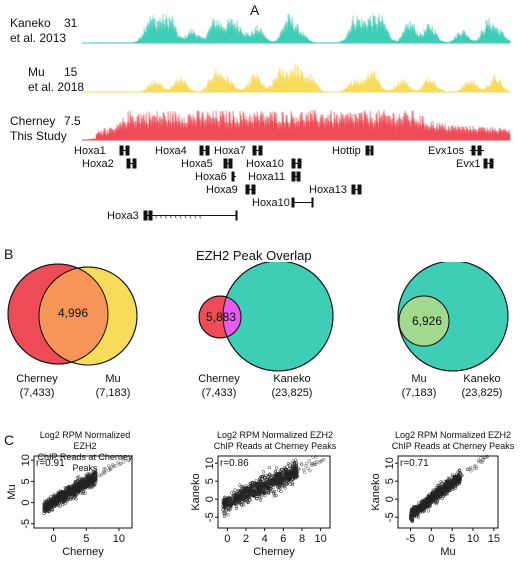 The image size is (520, 571). I want to click on gene-hoxa6, so click(233, 176).